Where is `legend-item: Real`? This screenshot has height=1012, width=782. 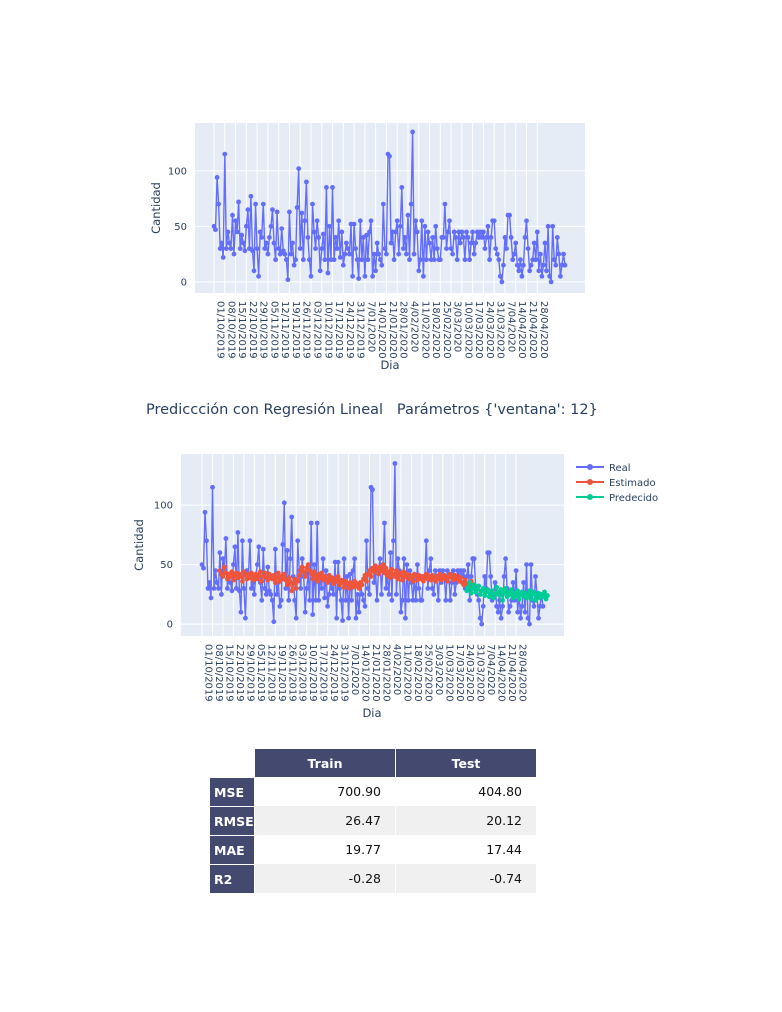
legend-item: Real is located at coordinates (603, 468).